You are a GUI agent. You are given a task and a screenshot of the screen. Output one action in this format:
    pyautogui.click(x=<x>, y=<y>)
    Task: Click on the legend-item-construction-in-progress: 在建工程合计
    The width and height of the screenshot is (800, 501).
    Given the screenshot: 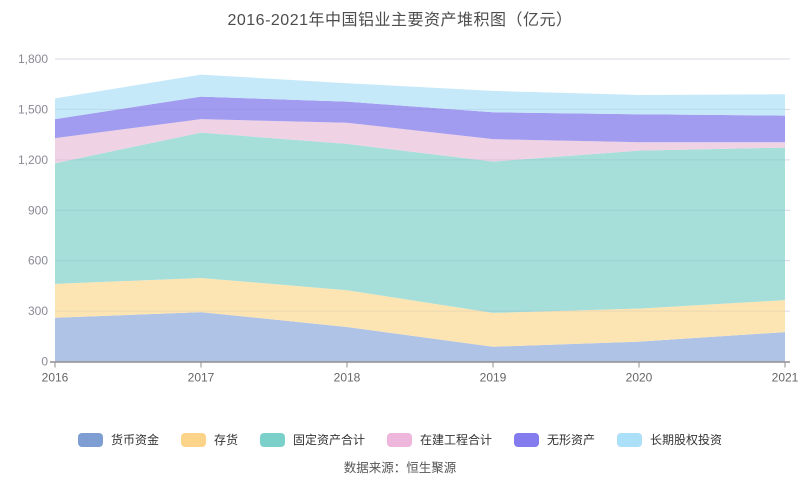 What is the action you would take?
    pyautogui.click(x=439, y=439)
    